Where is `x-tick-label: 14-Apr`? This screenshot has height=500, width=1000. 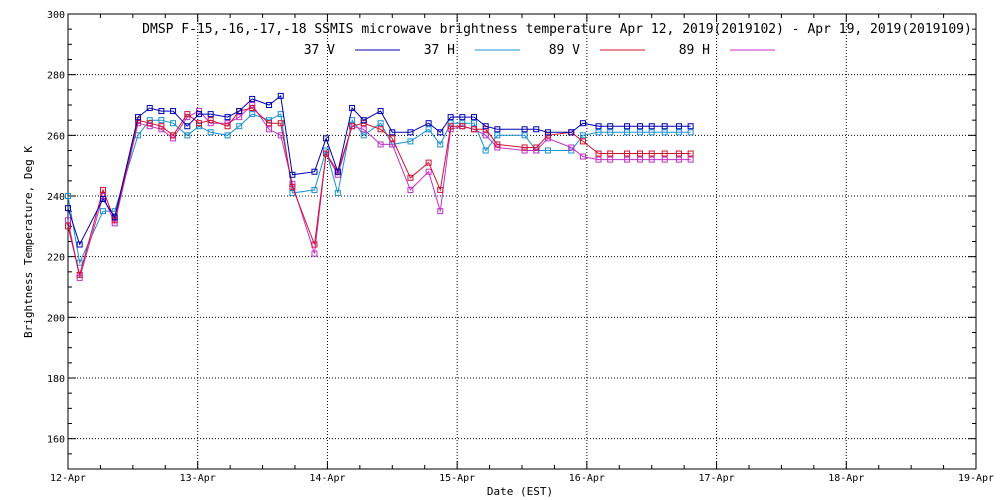
x-tick-label: 14-Apr is located at coordinates (327, 478).